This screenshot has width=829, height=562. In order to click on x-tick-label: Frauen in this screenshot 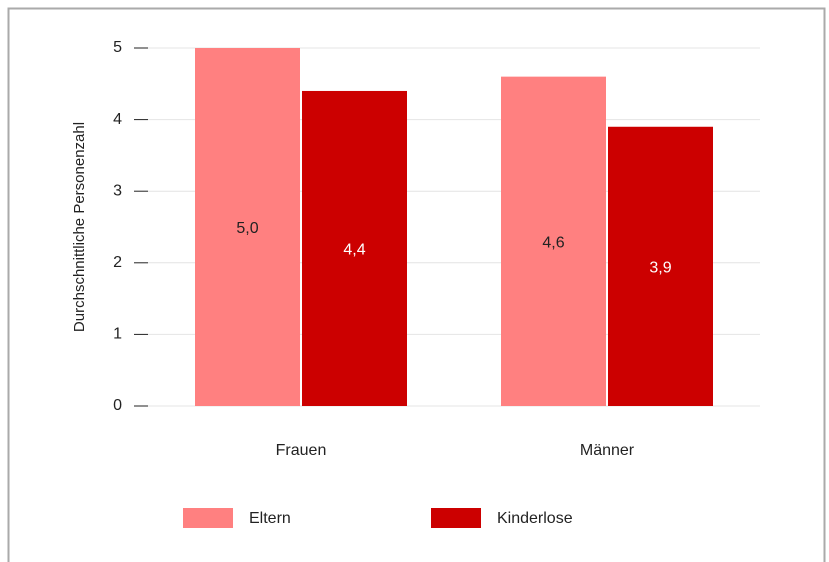, I will do `click(301, 450)`.